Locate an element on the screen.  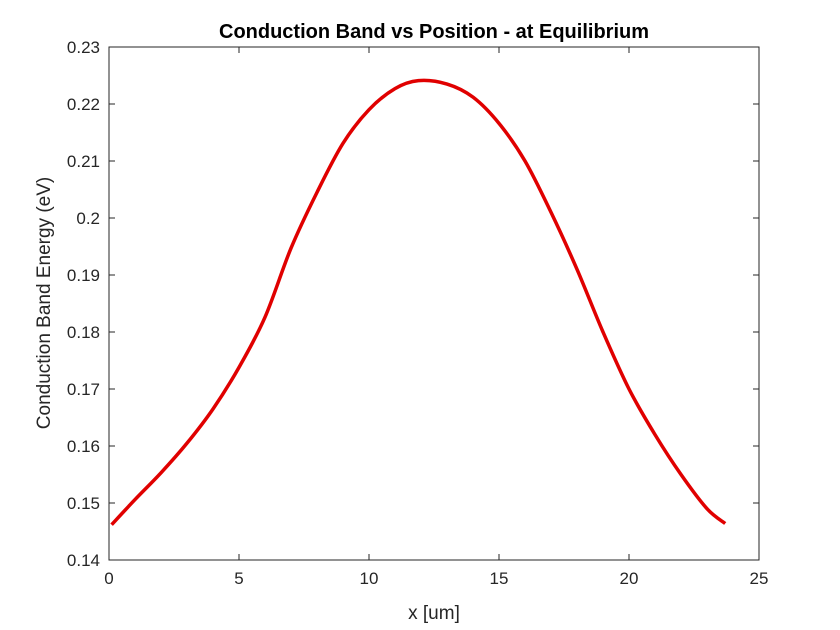
y-tick-label: 0.15 is located at coordinates (83, 503).